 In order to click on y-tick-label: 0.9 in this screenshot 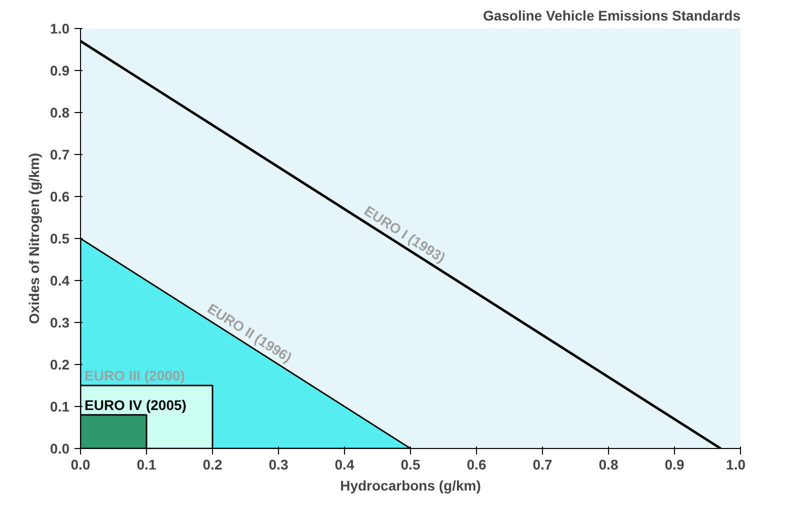, I will do `click(60, 70)`.